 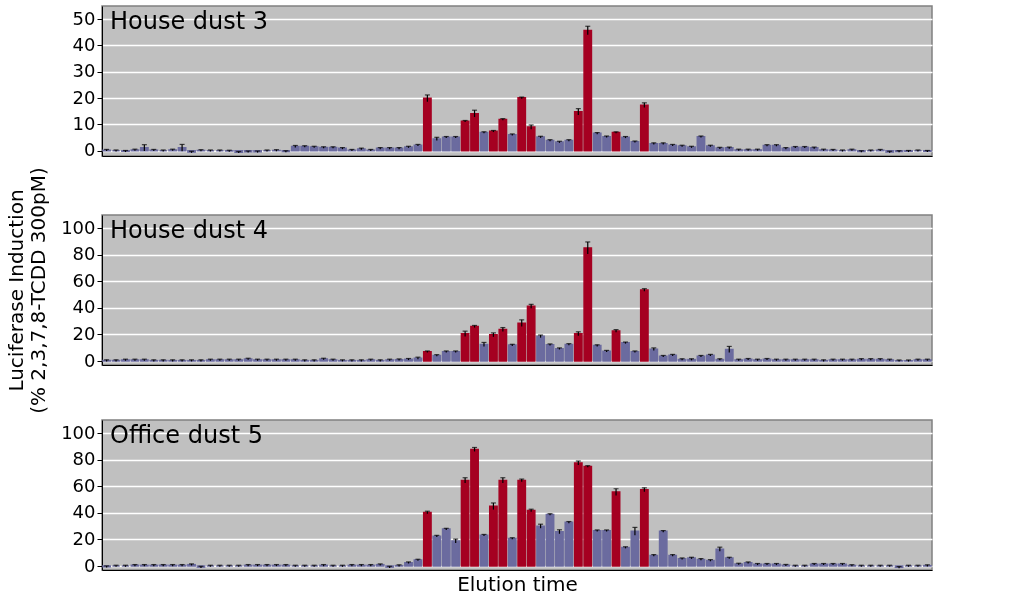 What do you see at coordinates (189, 21) in the screenshot?
I see `chart-title: House dust 3` at bounding box center [189, 21].